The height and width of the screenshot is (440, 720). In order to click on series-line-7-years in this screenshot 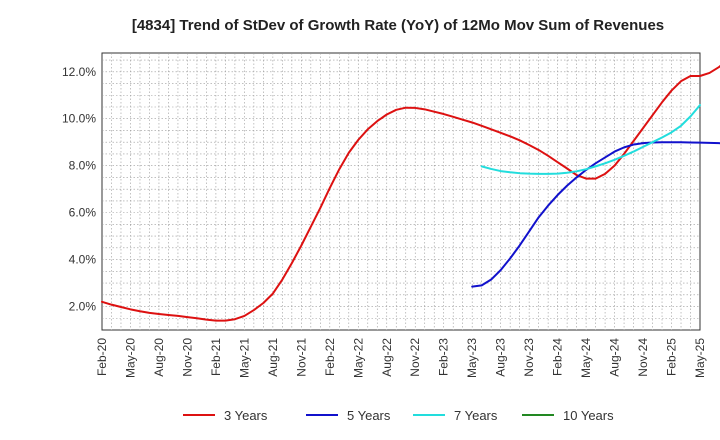, I will do `click(590, 139)`.